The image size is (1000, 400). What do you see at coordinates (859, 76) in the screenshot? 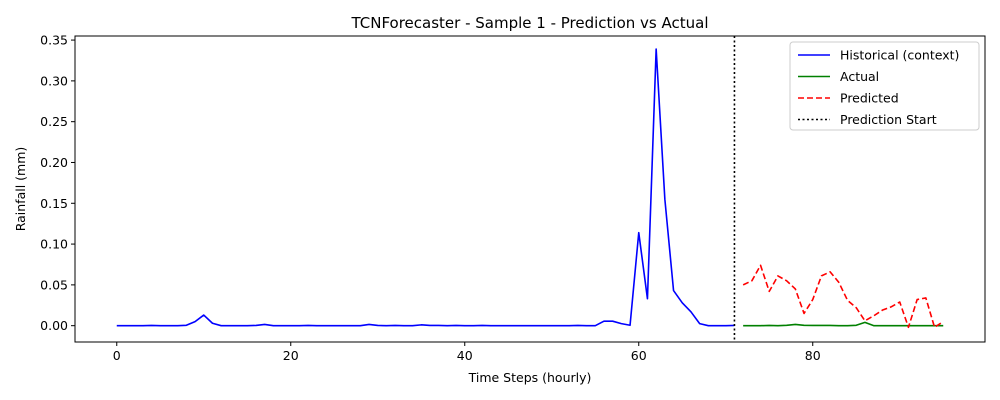
I see `legend-label: Actual` at bounding box center [859, 76].